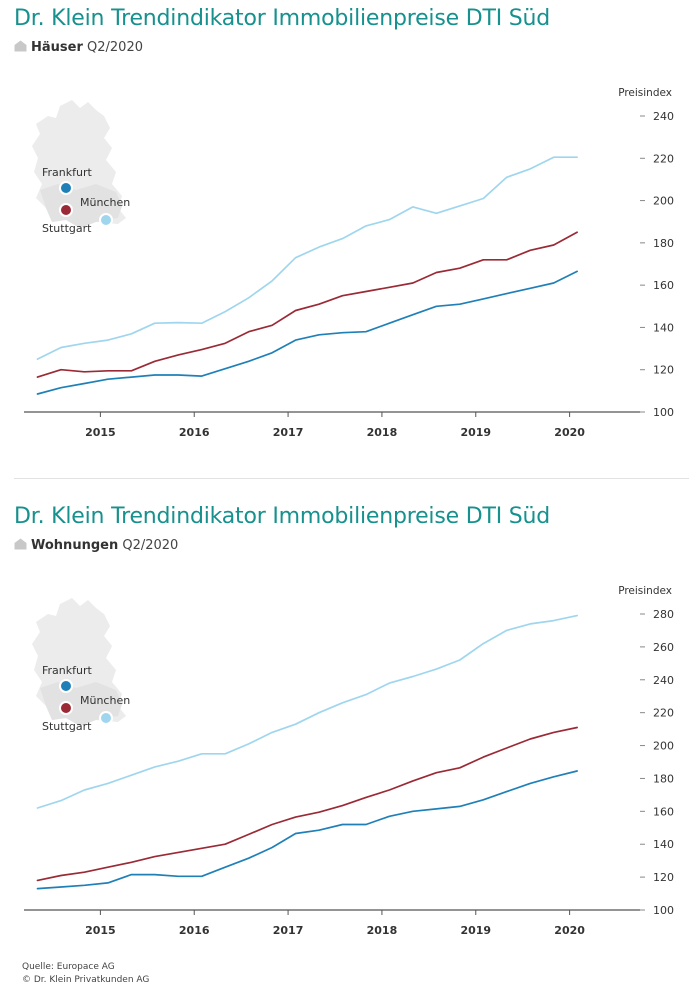 Image resolution: width=689 pixels, height=1000 pixels. What do you see at coordinates (663, 614) in the screenshot?
I see `y-tick-label: 280` at bounding box center [663, 614].